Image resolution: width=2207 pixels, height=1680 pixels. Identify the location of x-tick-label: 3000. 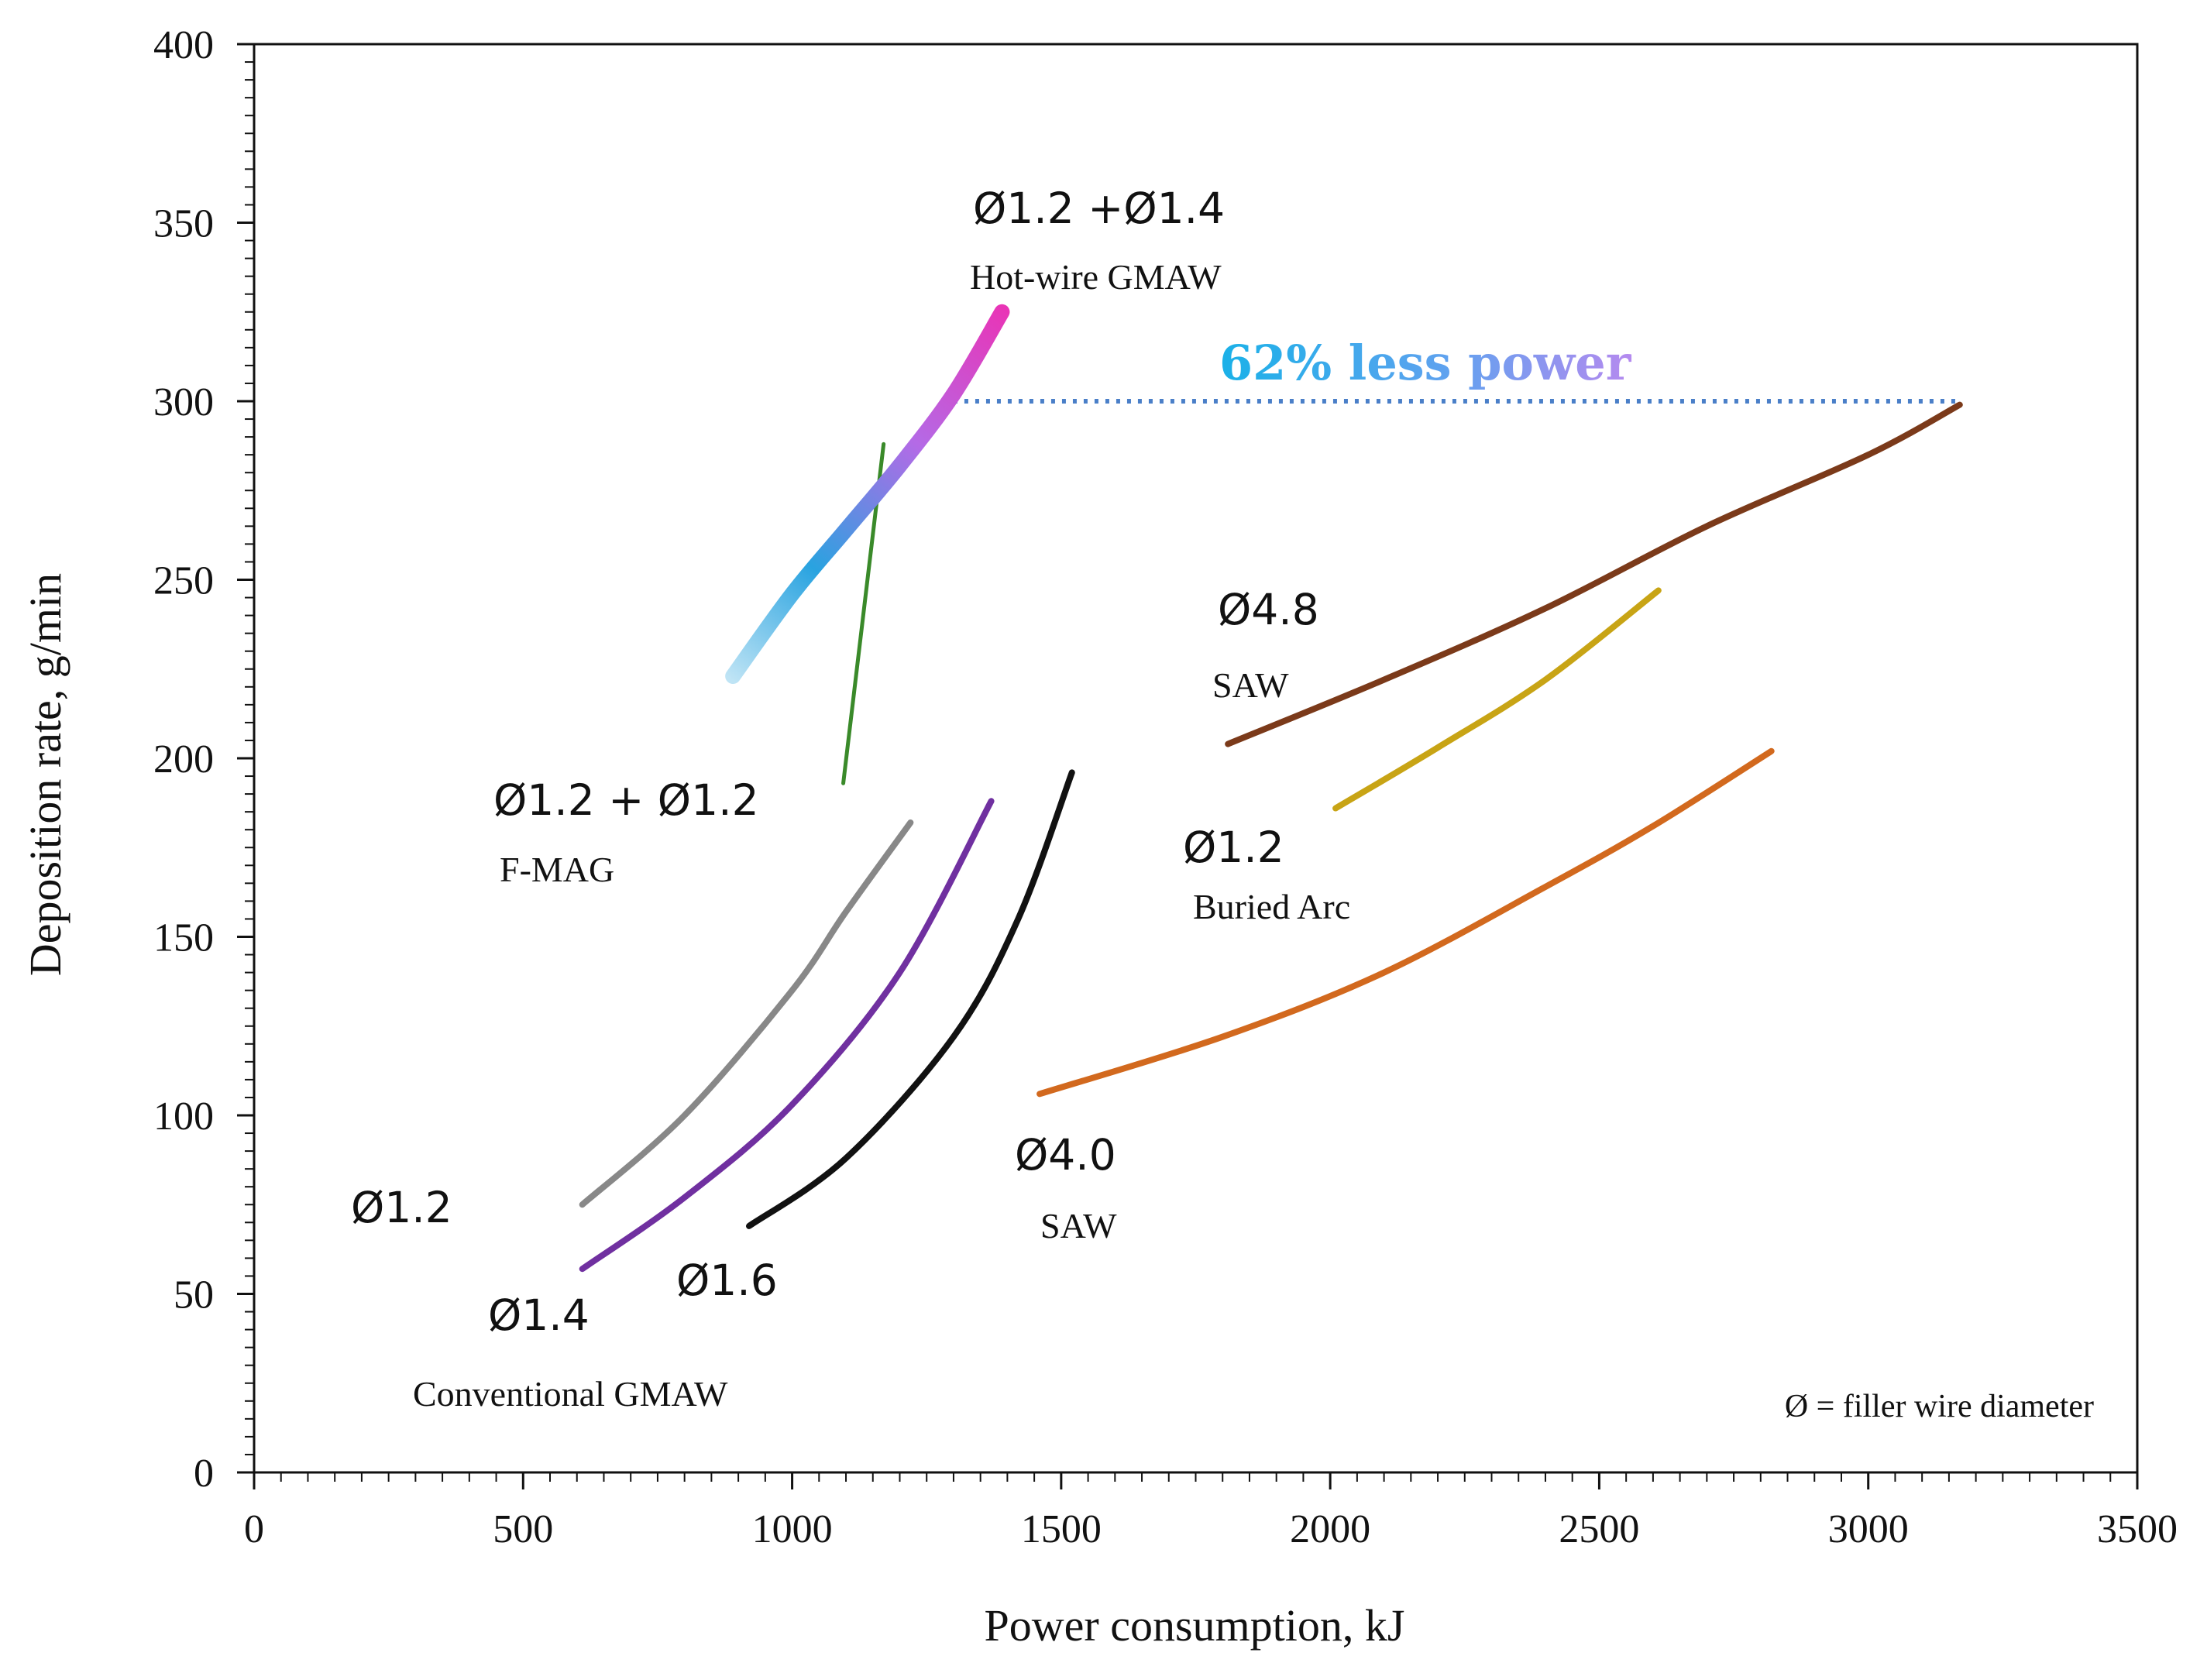
(1868, 1529).